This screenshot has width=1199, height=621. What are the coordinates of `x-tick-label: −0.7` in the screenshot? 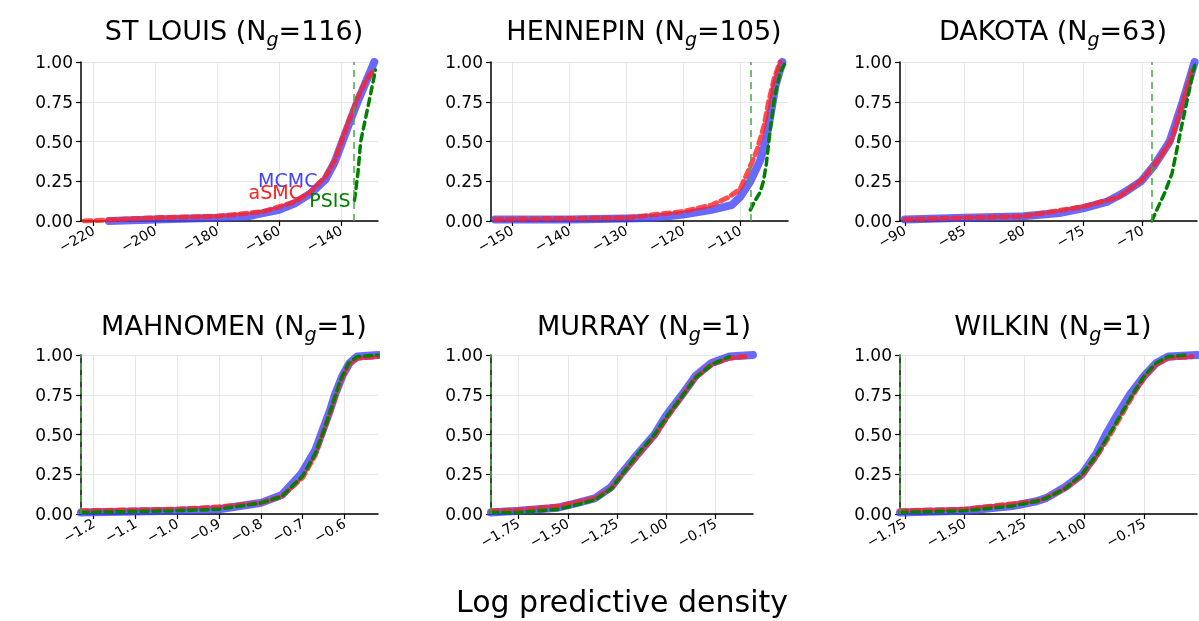 It's located at (288, 530).